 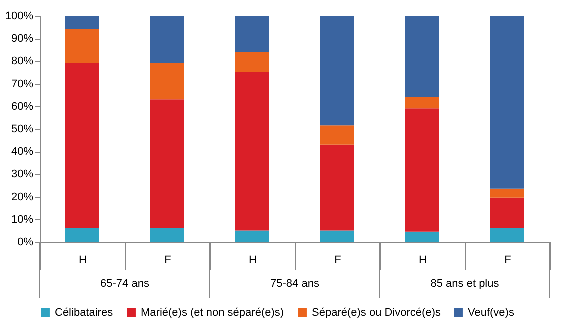 What do you see at coordinates (212, 312) in the screenshot?
I see `legend-label: Marié(e)s (et non séparé(e)s)` at bounding box center [212, 312].